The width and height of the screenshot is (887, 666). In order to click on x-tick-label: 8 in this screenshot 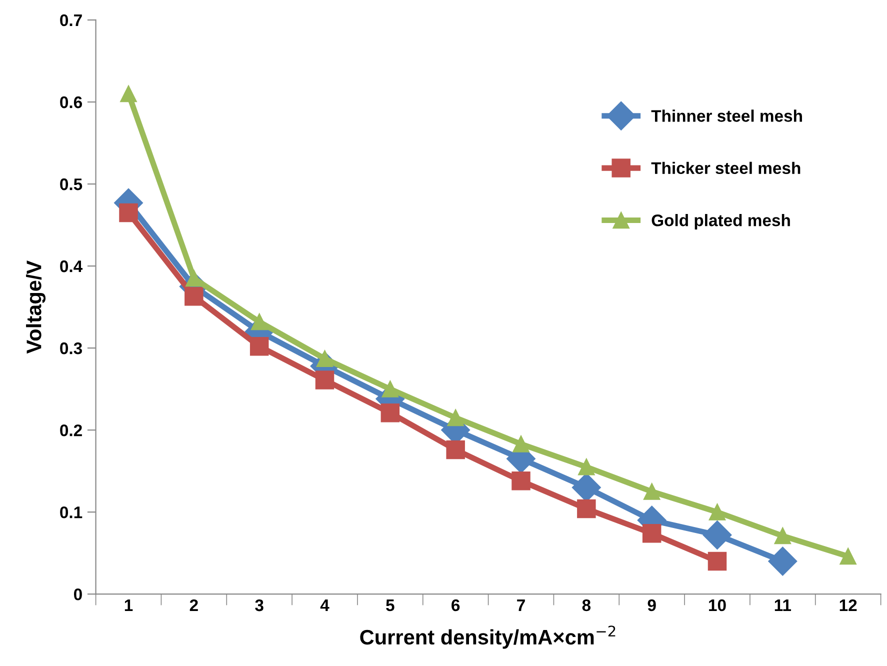, I will do `click(586, 605)`.